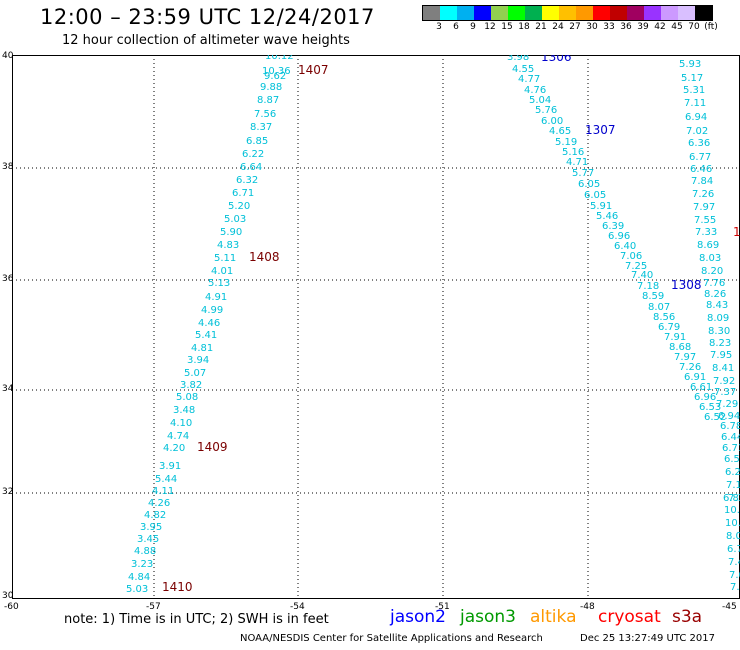  What do you see at coordinates (695, 103) in the screenshot?
I see `wave-height-label: 7.11` at bounding box center [695, 103].